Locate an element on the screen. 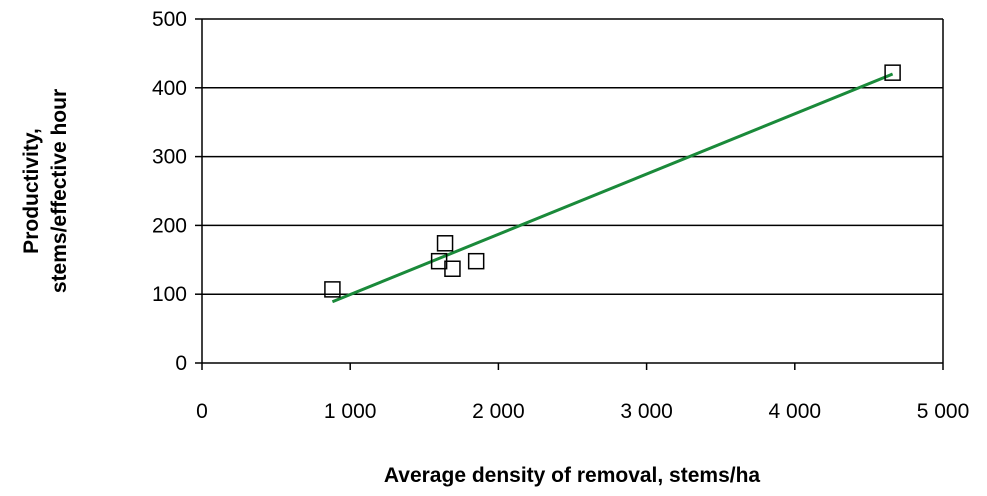 The height and width of the screenshot is (496, 987). y-axis-title-line-2: stems/effective hour is located at coordinates (59, 191).